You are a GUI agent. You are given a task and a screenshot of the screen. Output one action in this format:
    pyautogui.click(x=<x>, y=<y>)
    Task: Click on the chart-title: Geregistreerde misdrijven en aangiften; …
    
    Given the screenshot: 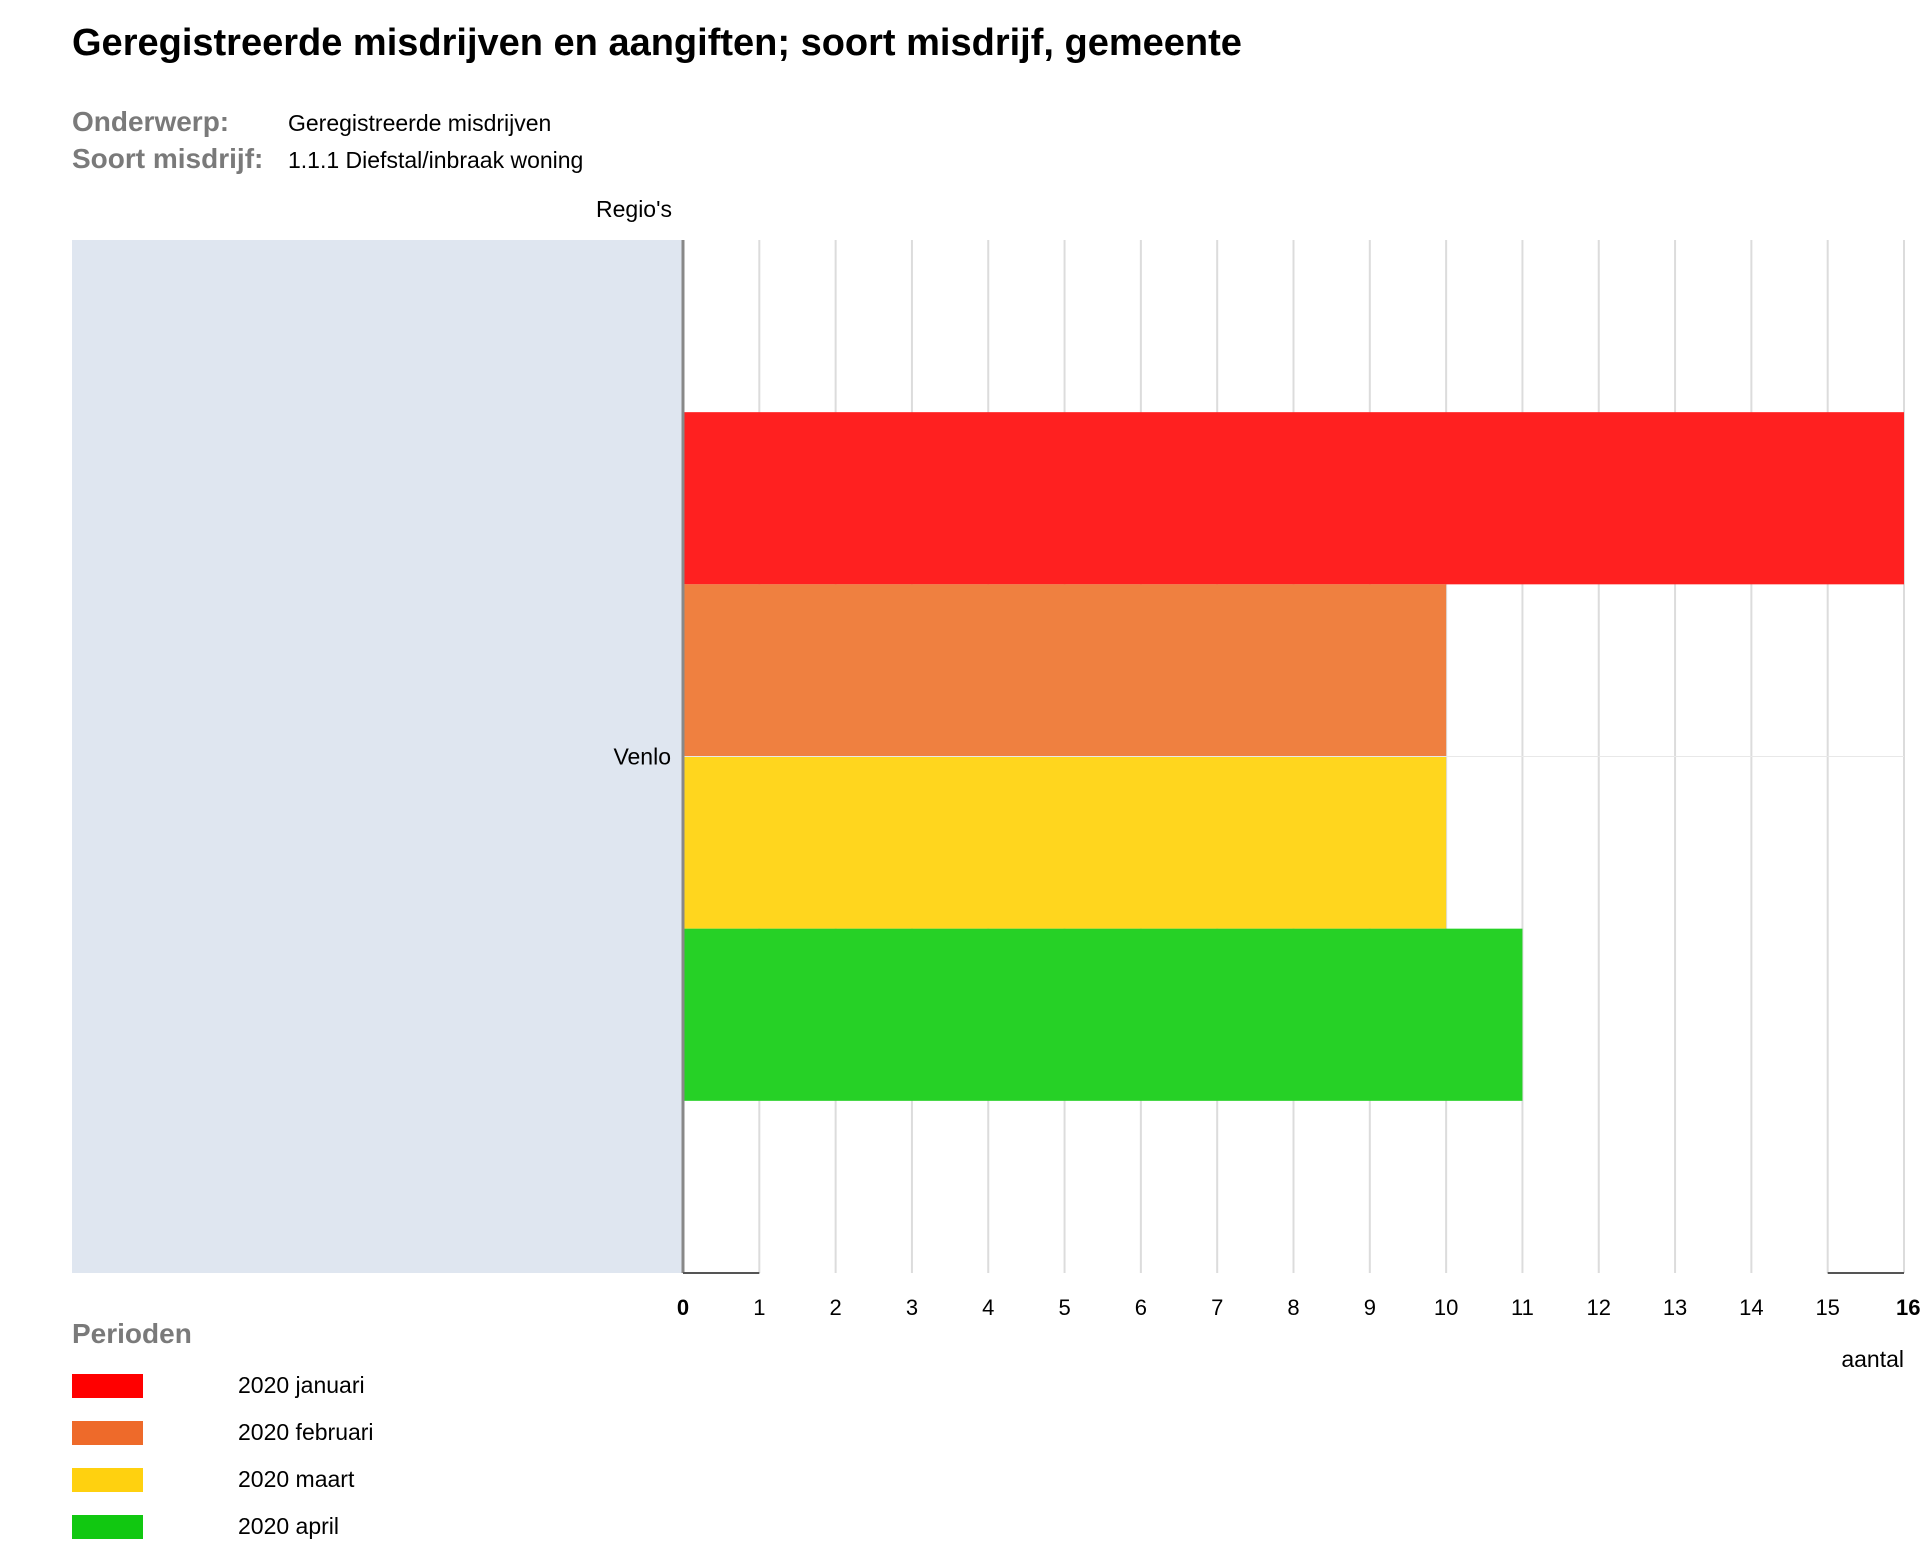 What is the action you would take?
    pyautogui.click(x=657, y=43)
    